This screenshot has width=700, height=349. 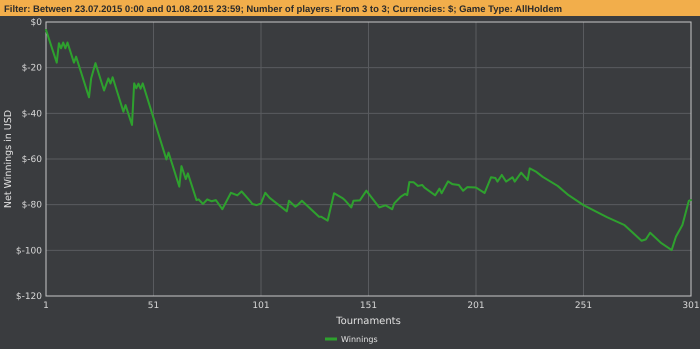 What do you see at coordinates (32, 160) in the screenshot?
I see `y-tick-label: $-60` at bounding box center [32, 160].